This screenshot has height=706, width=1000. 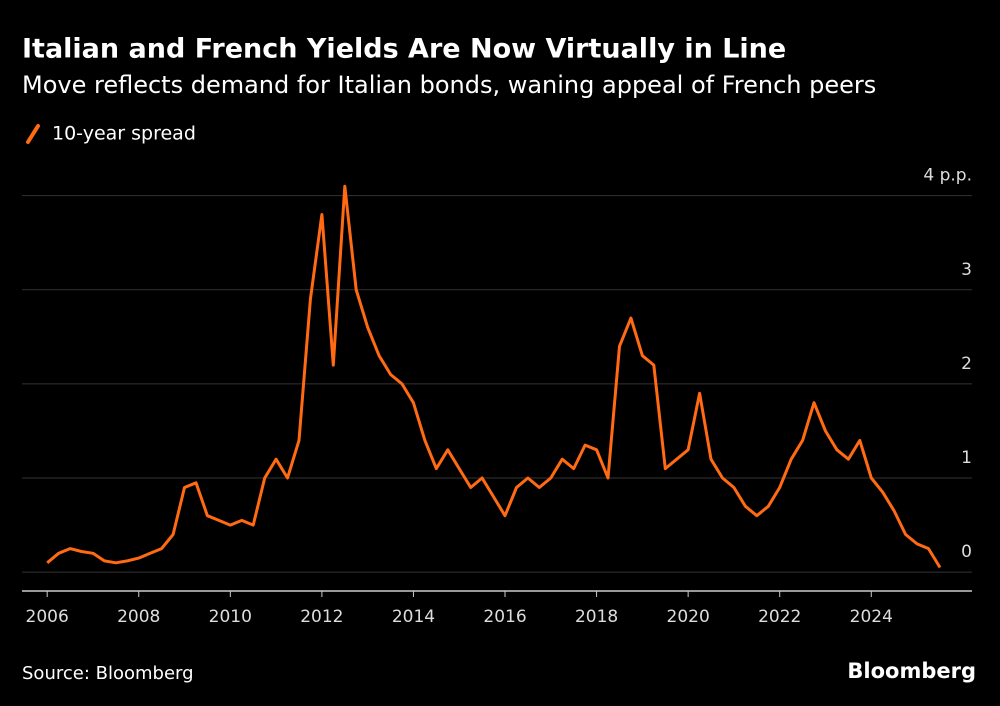 I want to click on x-tick-label: 2006, so click(x=47, y=617).